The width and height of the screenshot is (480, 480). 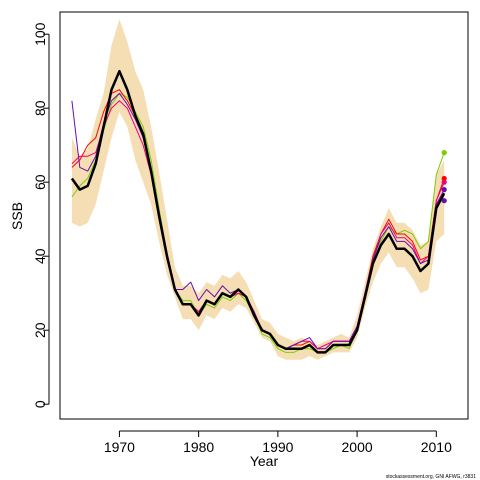 What do you see at coordinates (40, 182) in the screenshot?
I see `y-tick-label-60: 60` at bounding box center [40, 182].